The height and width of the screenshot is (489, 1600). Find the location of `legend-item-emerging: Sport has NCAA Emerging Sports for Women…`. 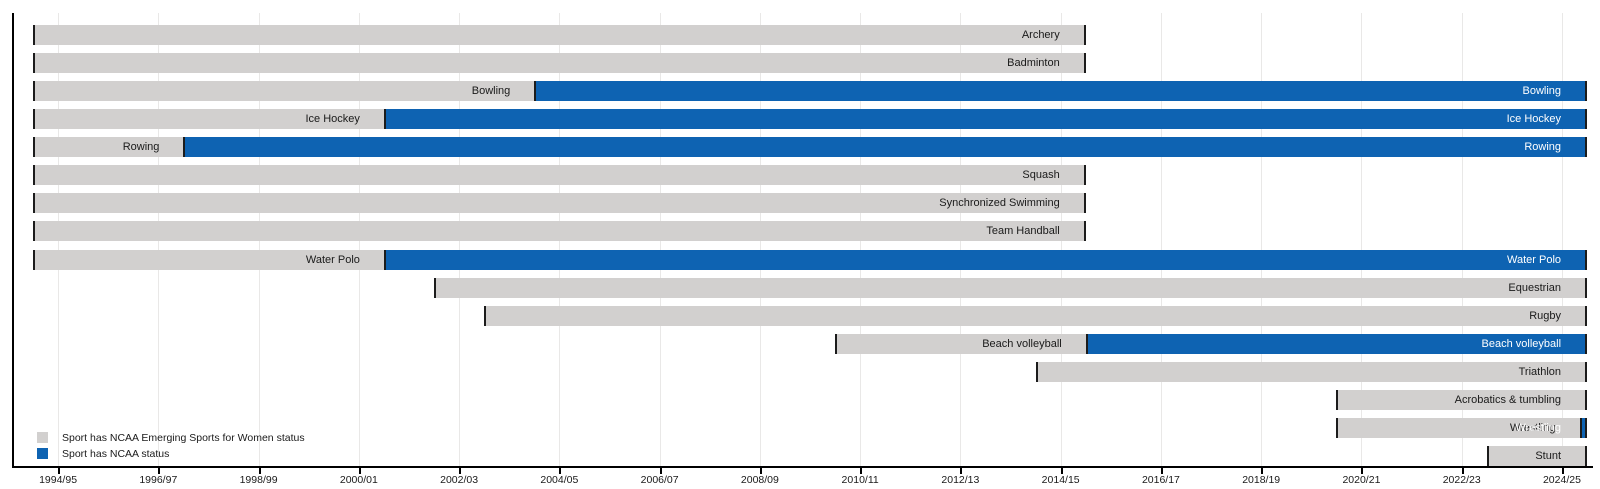

legend-item-emerging: Sport has NCAA Emerging Sports for Women… is located at coordinates (171, 437).